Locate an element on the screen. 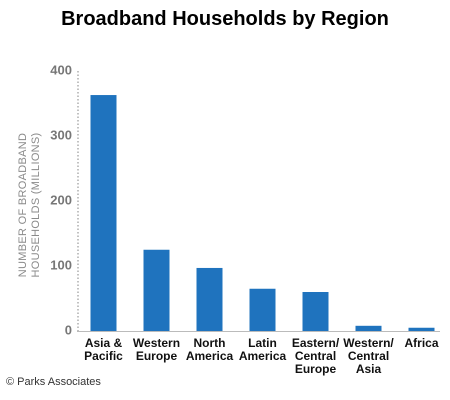 The image size is (450, 400). y-tick-label: 0 is located at coordinates (68, 329).